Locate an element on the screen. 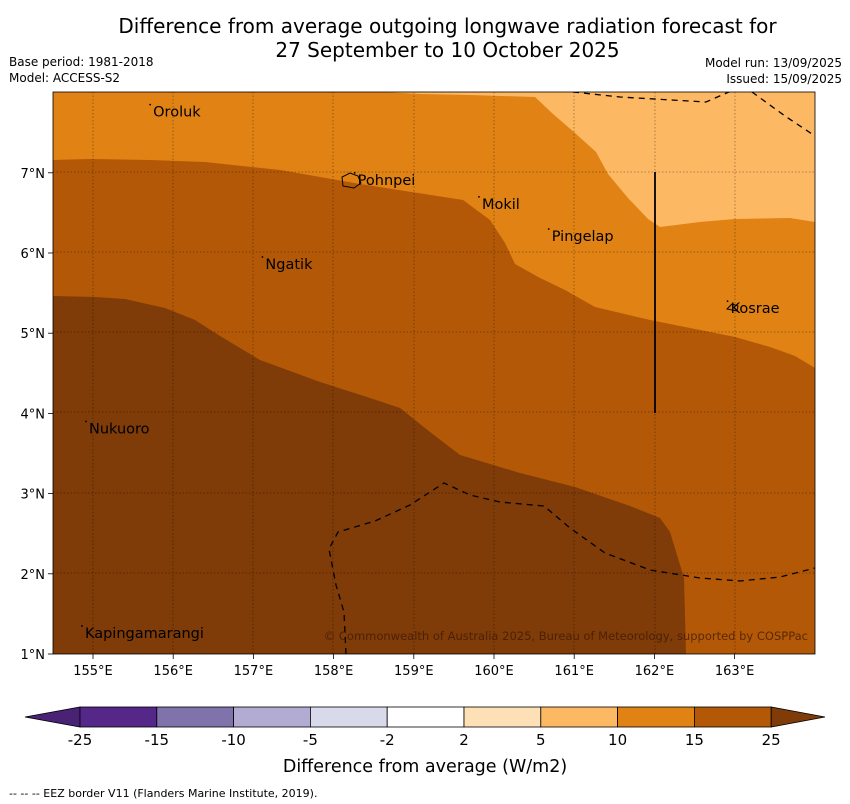 Image resolution: width=850 pixels, height=804 pixels. colorbar-tick-label: 2 is located at coordinates (464, 740).